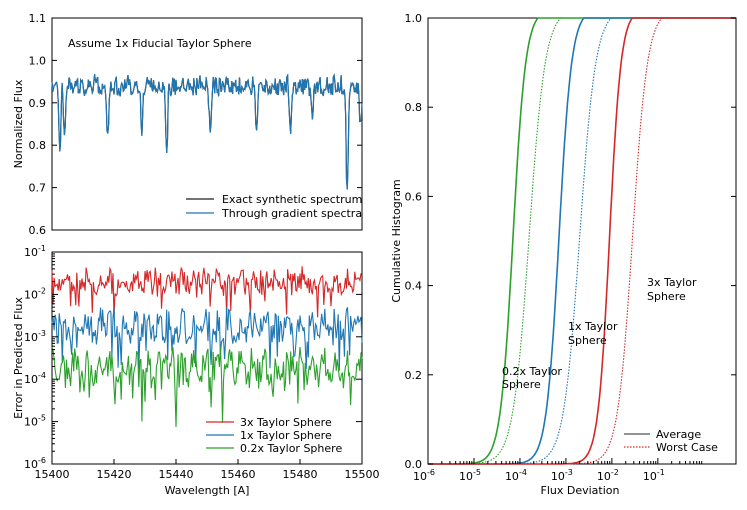  Describe the element at coordinates (35, 251) in the screenshot. I see `y-tick-label: 10⁻¹` at that location.